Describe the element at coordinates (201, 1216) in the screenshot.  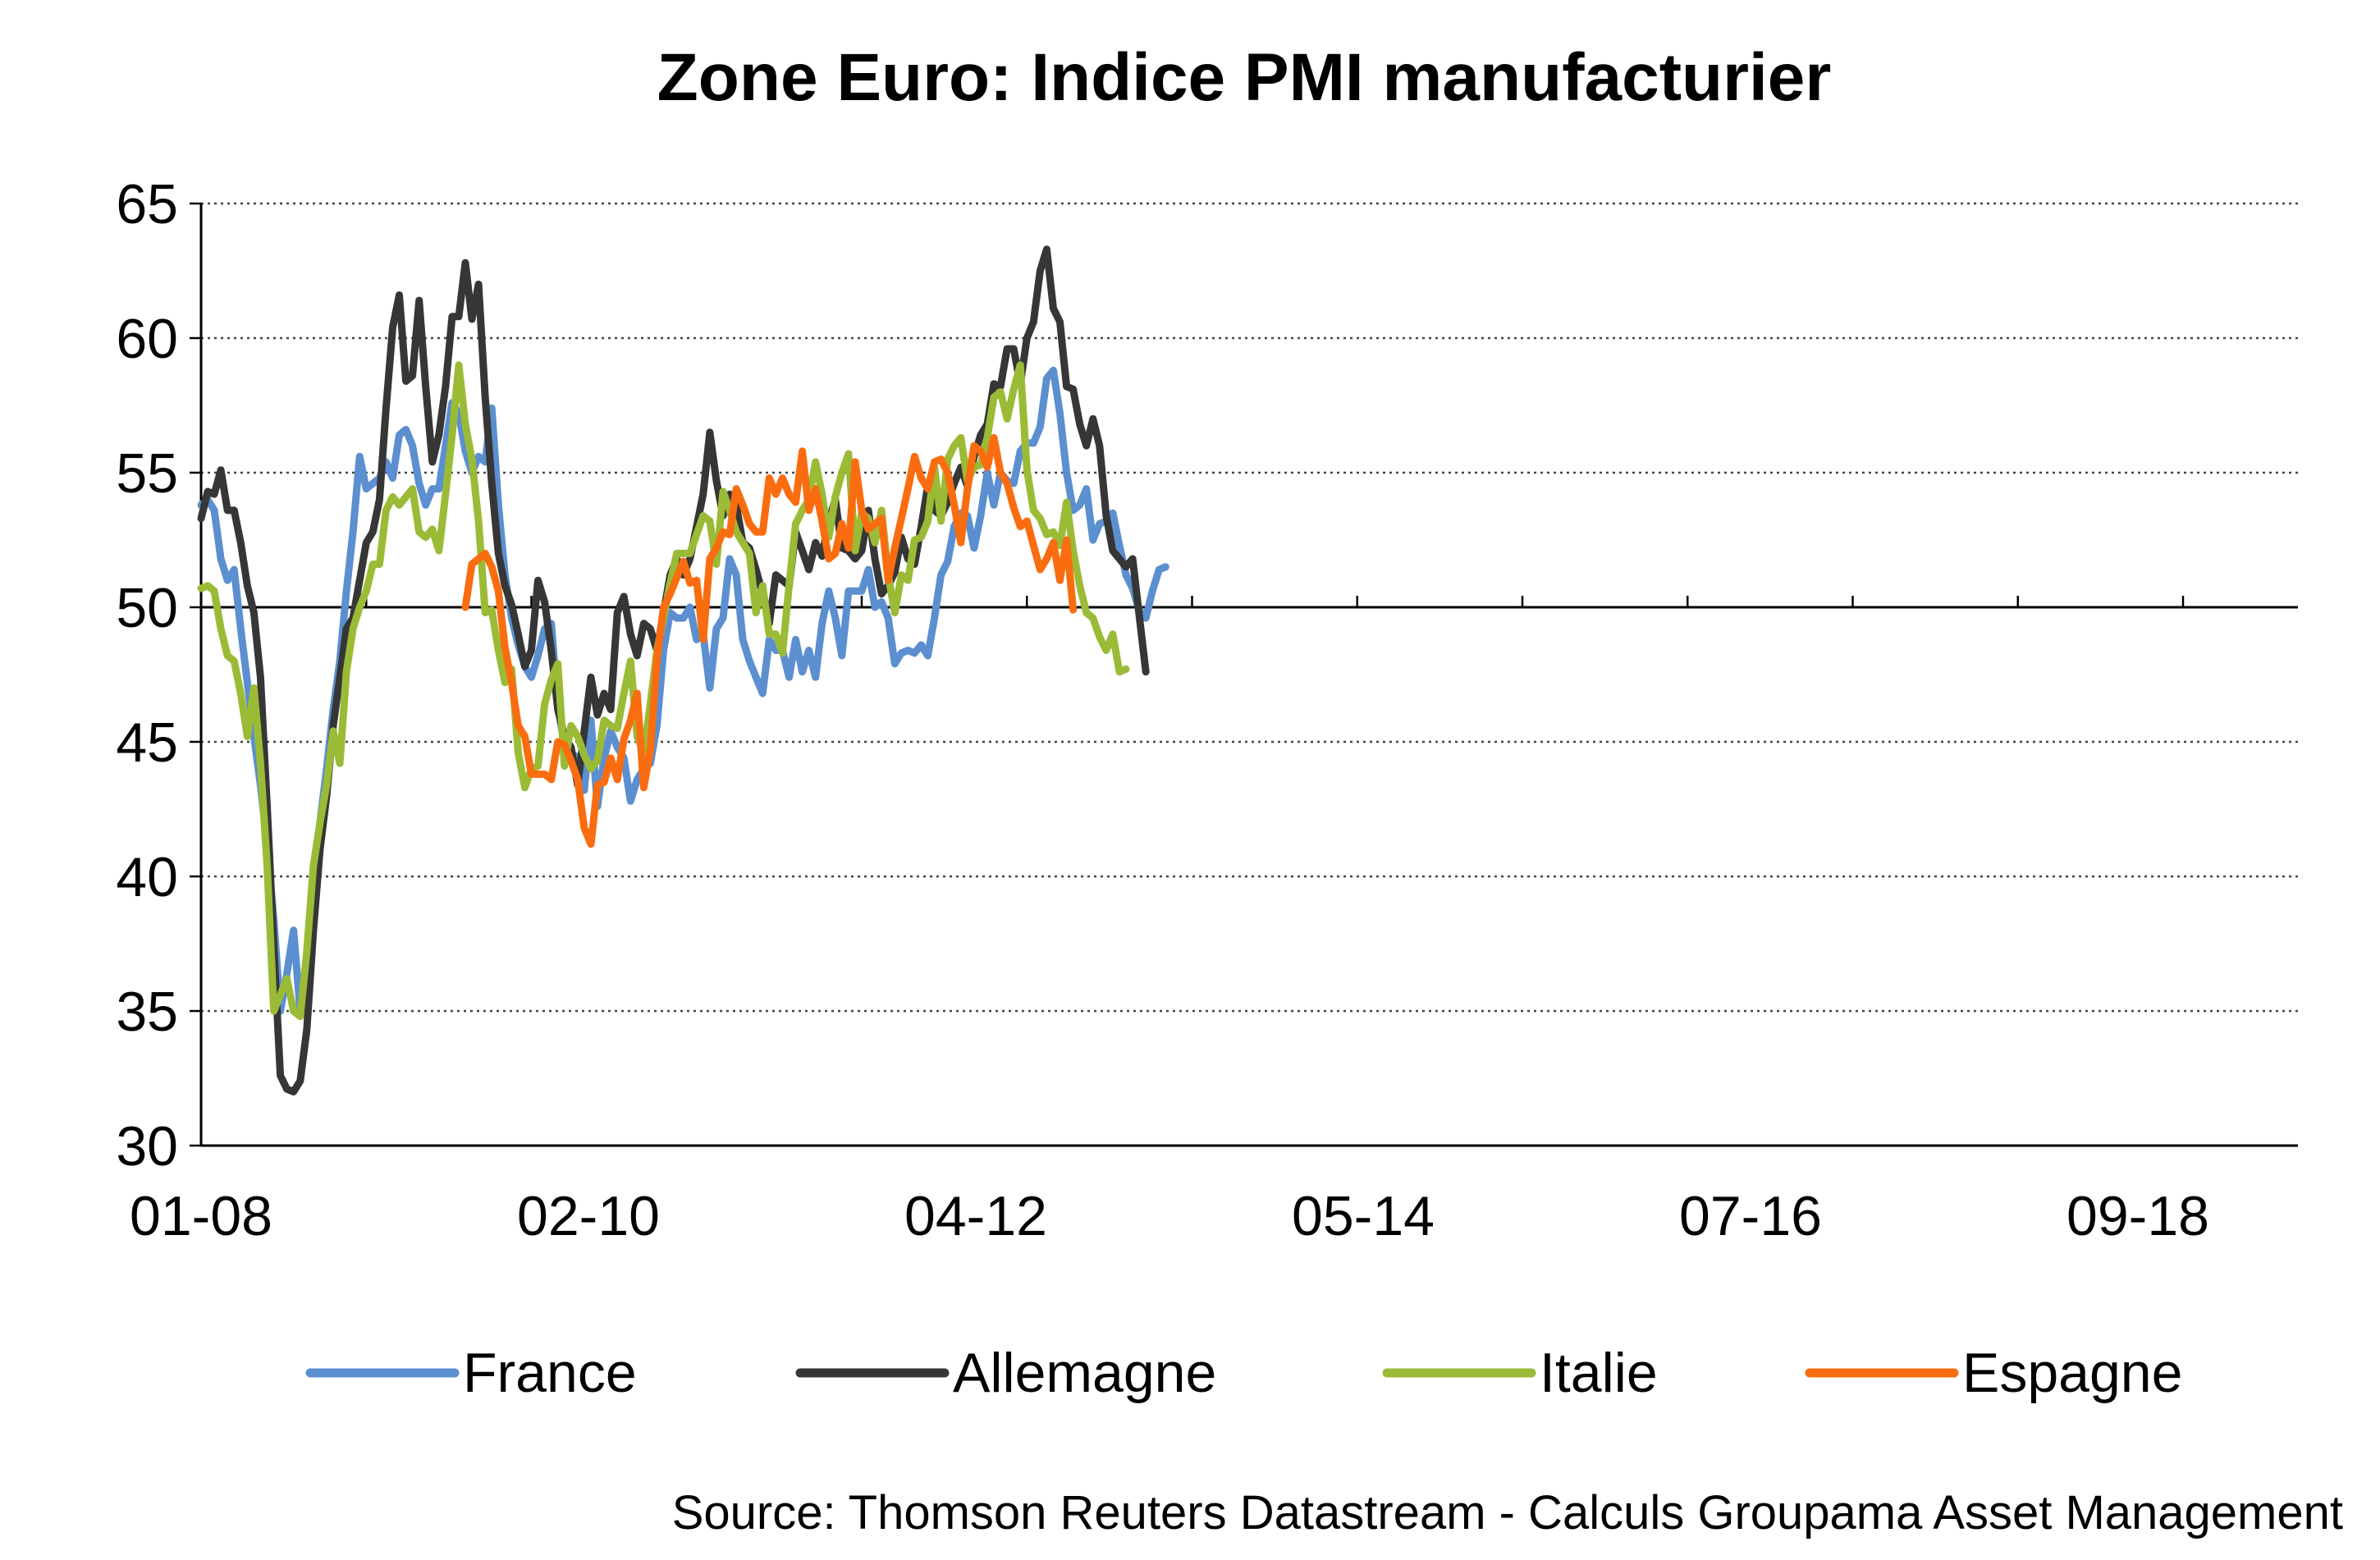
I see `x-tick-label: 01-08` at that location.